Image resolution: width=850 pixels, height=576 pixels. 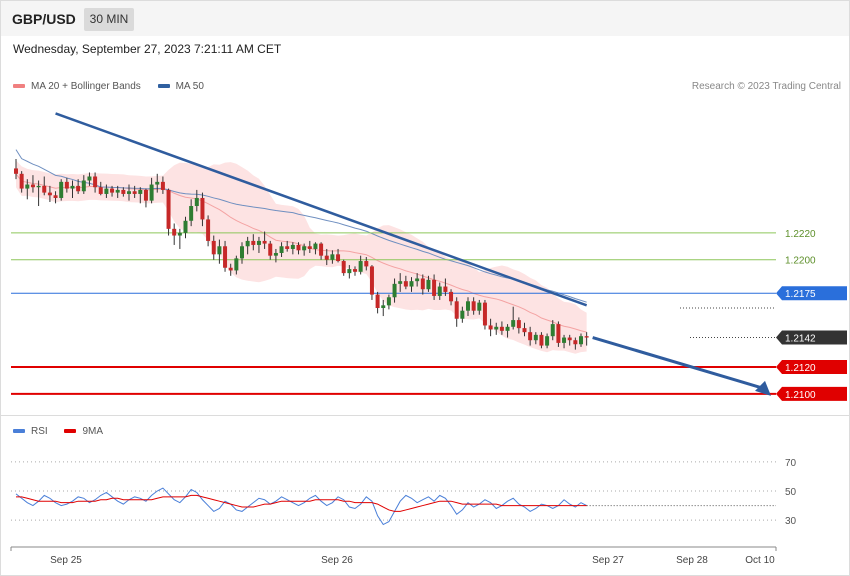 What do you see at coordinates (66, 560) in the screenshot?
I see `time-tick-label: Sep 25` at bounding box center [66, 560].